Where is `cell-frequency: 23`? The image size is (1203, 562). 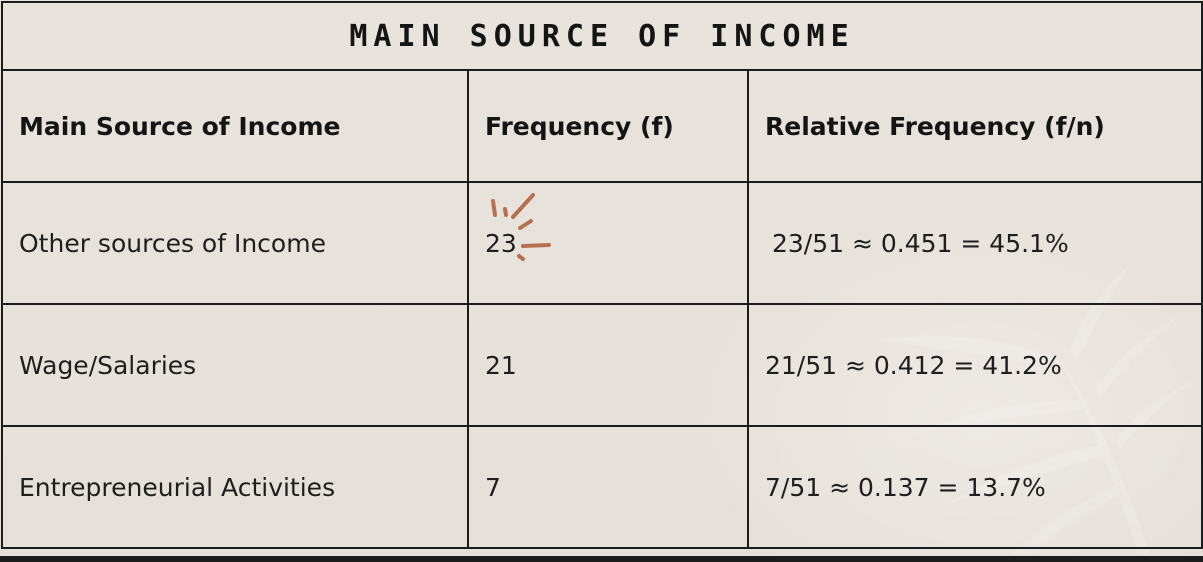
cell-frequency: 23 is located at coordinates (608, 243).